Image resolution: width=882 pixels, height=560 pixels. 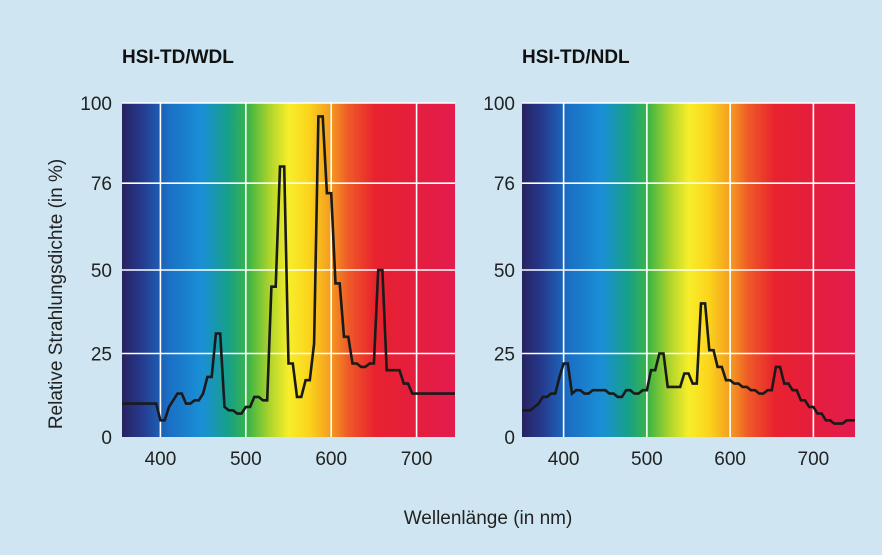 I want to click on series-line, so click(x=688, y=363).